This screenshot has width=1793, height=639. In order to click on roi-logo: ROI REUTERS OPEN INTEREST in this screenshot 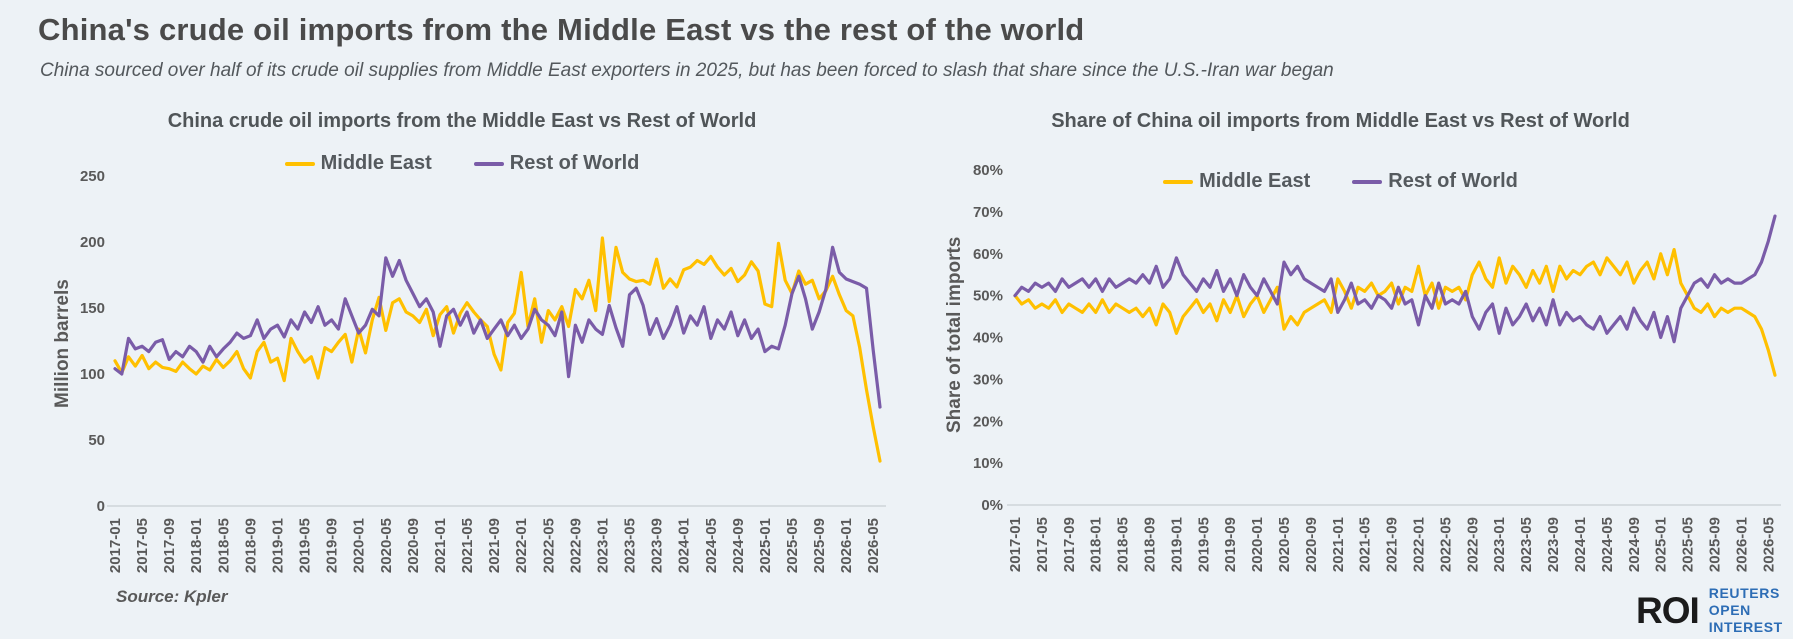, I will do `click(1714, 610)`.